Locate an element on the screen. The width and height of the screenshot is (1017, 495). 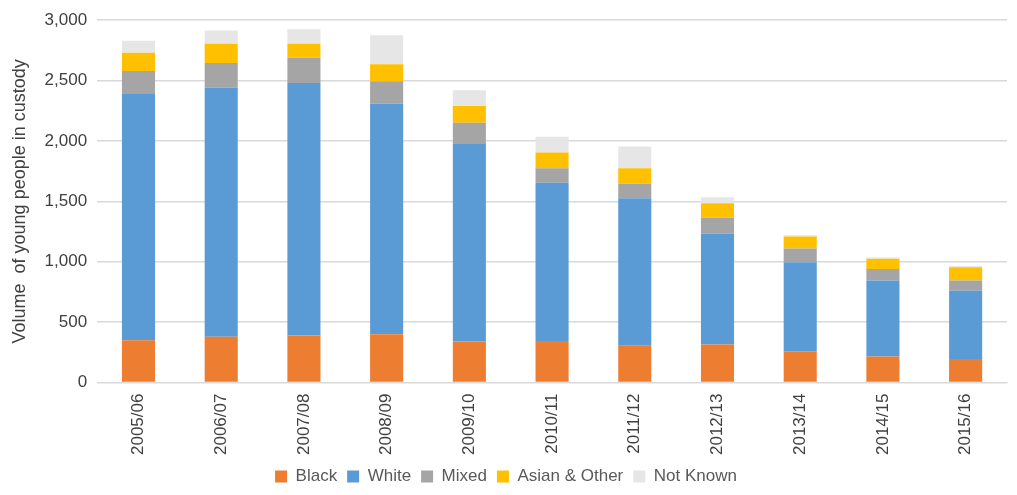
legend-label: White is located at coordinates (389, 476).